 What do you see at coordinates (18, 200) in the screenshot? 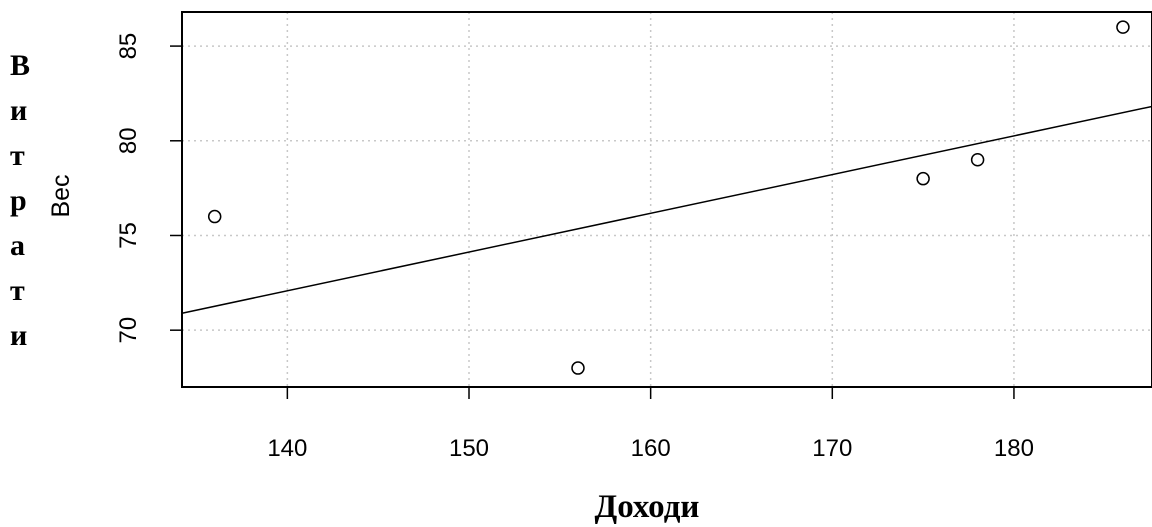
I see `side-label-letter: р` at bounding box center [18, 200].